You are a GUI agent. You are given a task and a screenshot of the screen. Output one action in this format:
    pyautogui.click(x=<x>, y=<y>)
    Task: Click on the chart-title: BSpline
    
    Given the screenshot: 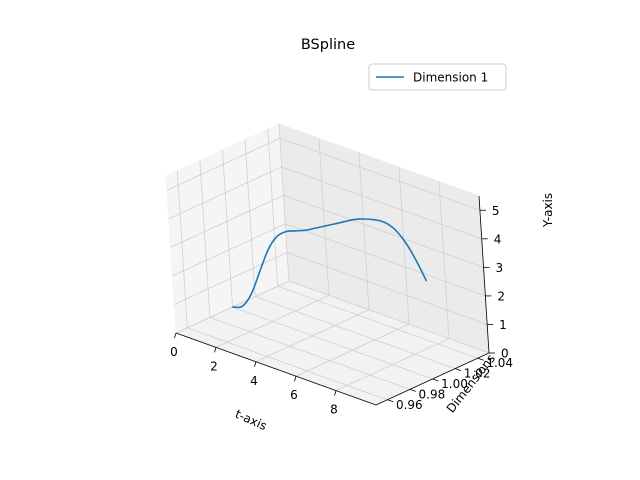 What is the action you would take?
    pyautogui.click(x=328, y=45)
    